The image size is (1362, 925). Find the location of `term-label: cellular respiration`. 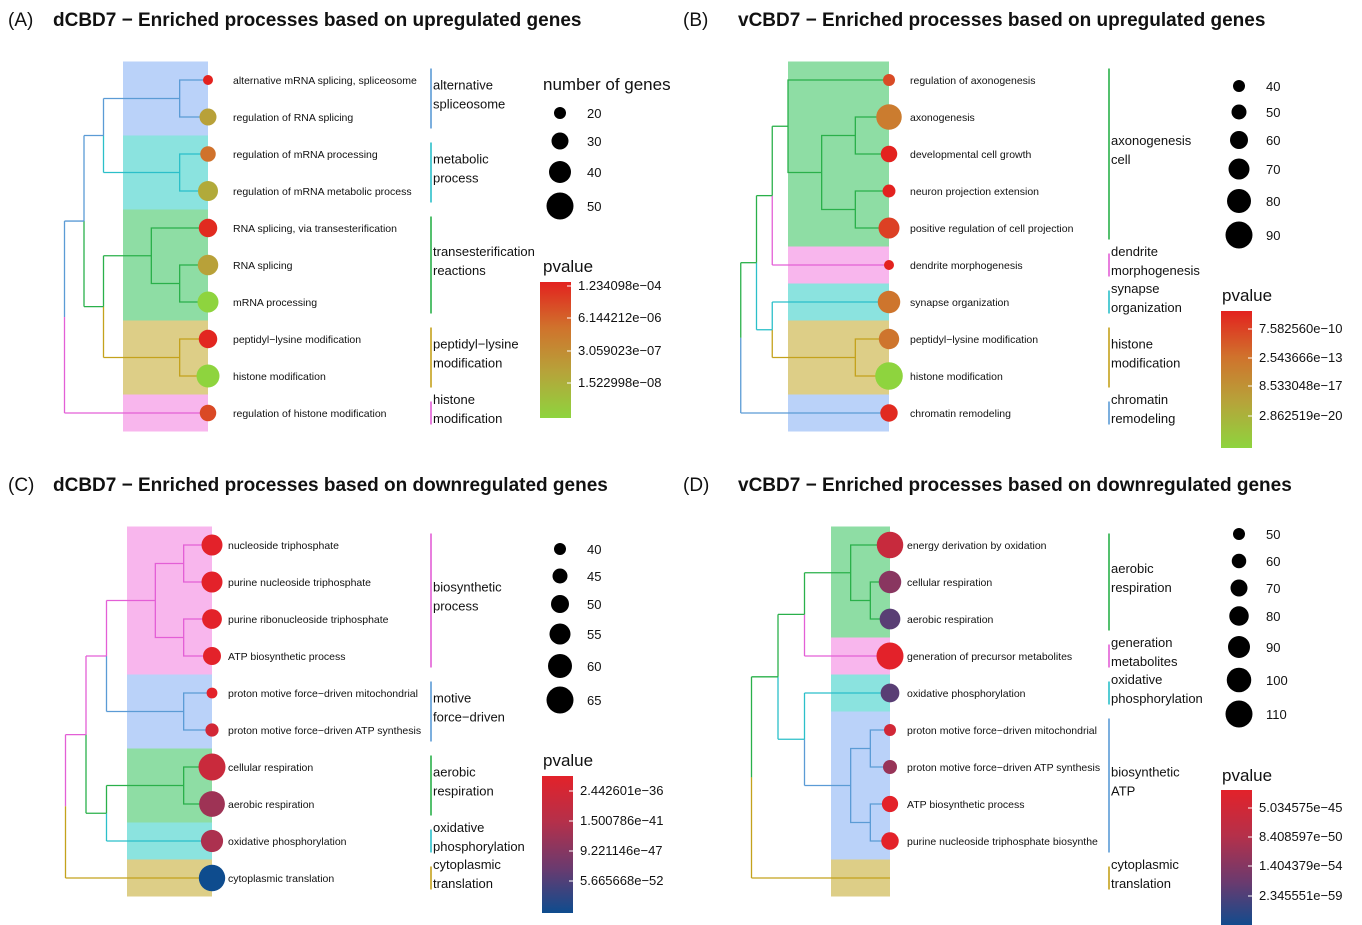

term-label: cellular respiration is located at coordinates (949, 583).